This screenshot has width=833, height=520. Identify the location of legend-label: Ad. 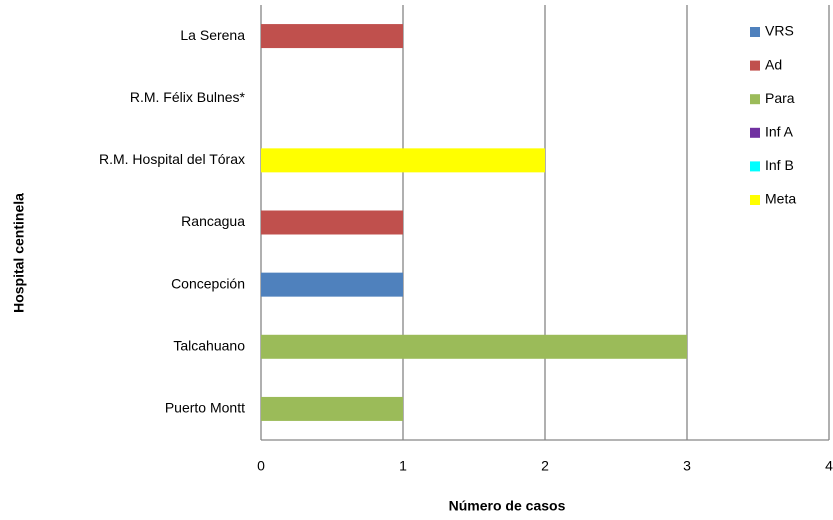
(773, 64).